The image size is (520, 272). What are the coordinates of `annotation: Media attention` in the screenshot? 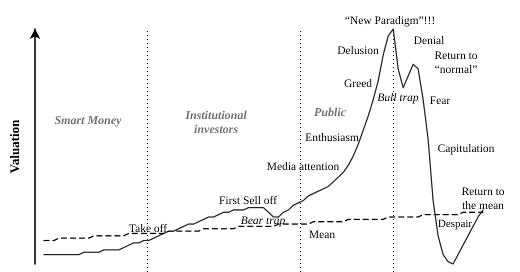 It's located at (303, 167).